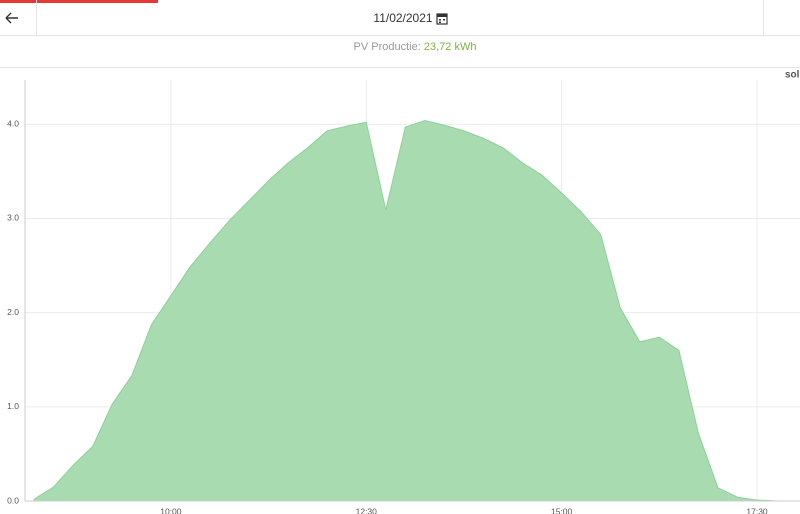 The height and width of the screenshot is (514, 800). Describe the element at coordinates (387, 47) in the screenshot. I see `summary-label: PV Productie:` at that location.